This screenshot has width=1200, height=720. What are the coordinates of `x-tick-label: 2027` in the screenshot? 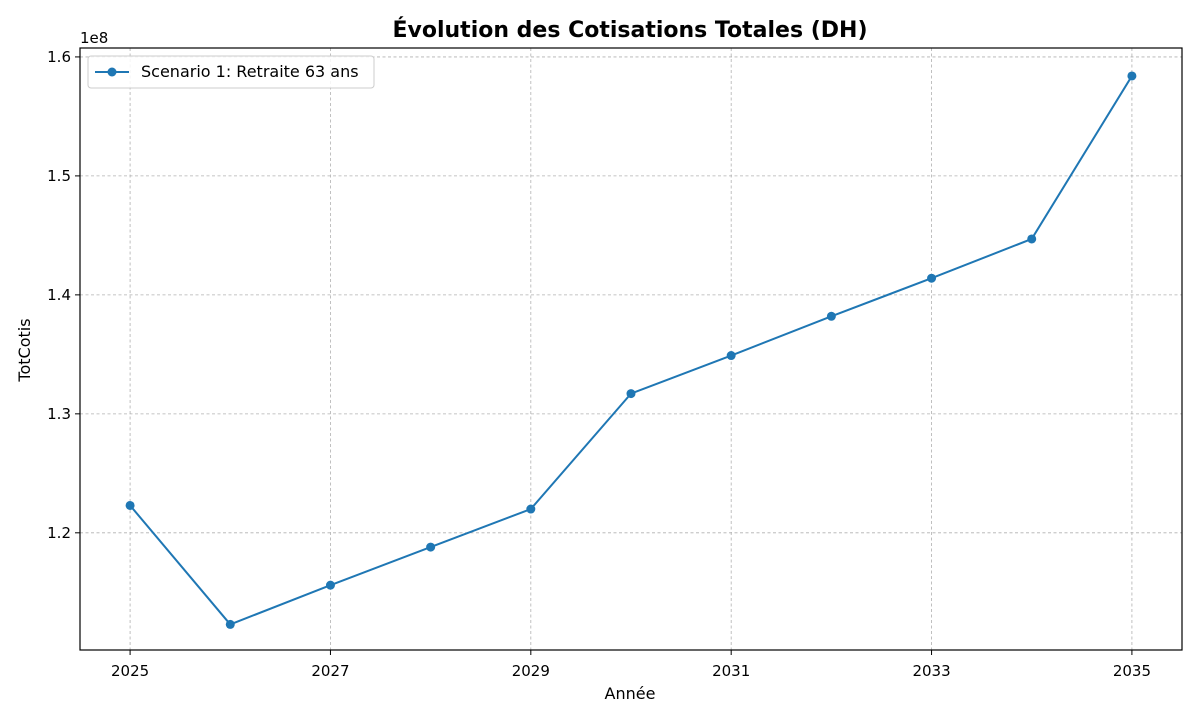 It's located at (330, 671).